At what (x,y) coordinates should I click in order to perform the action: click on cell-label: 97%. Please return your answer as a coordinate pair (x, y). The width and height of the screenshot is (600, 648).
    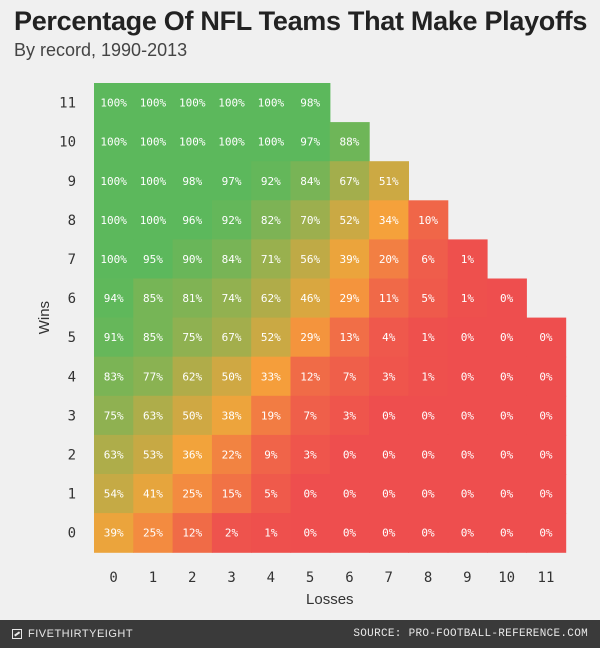
    Looking at the image, I should click on (232, 181).